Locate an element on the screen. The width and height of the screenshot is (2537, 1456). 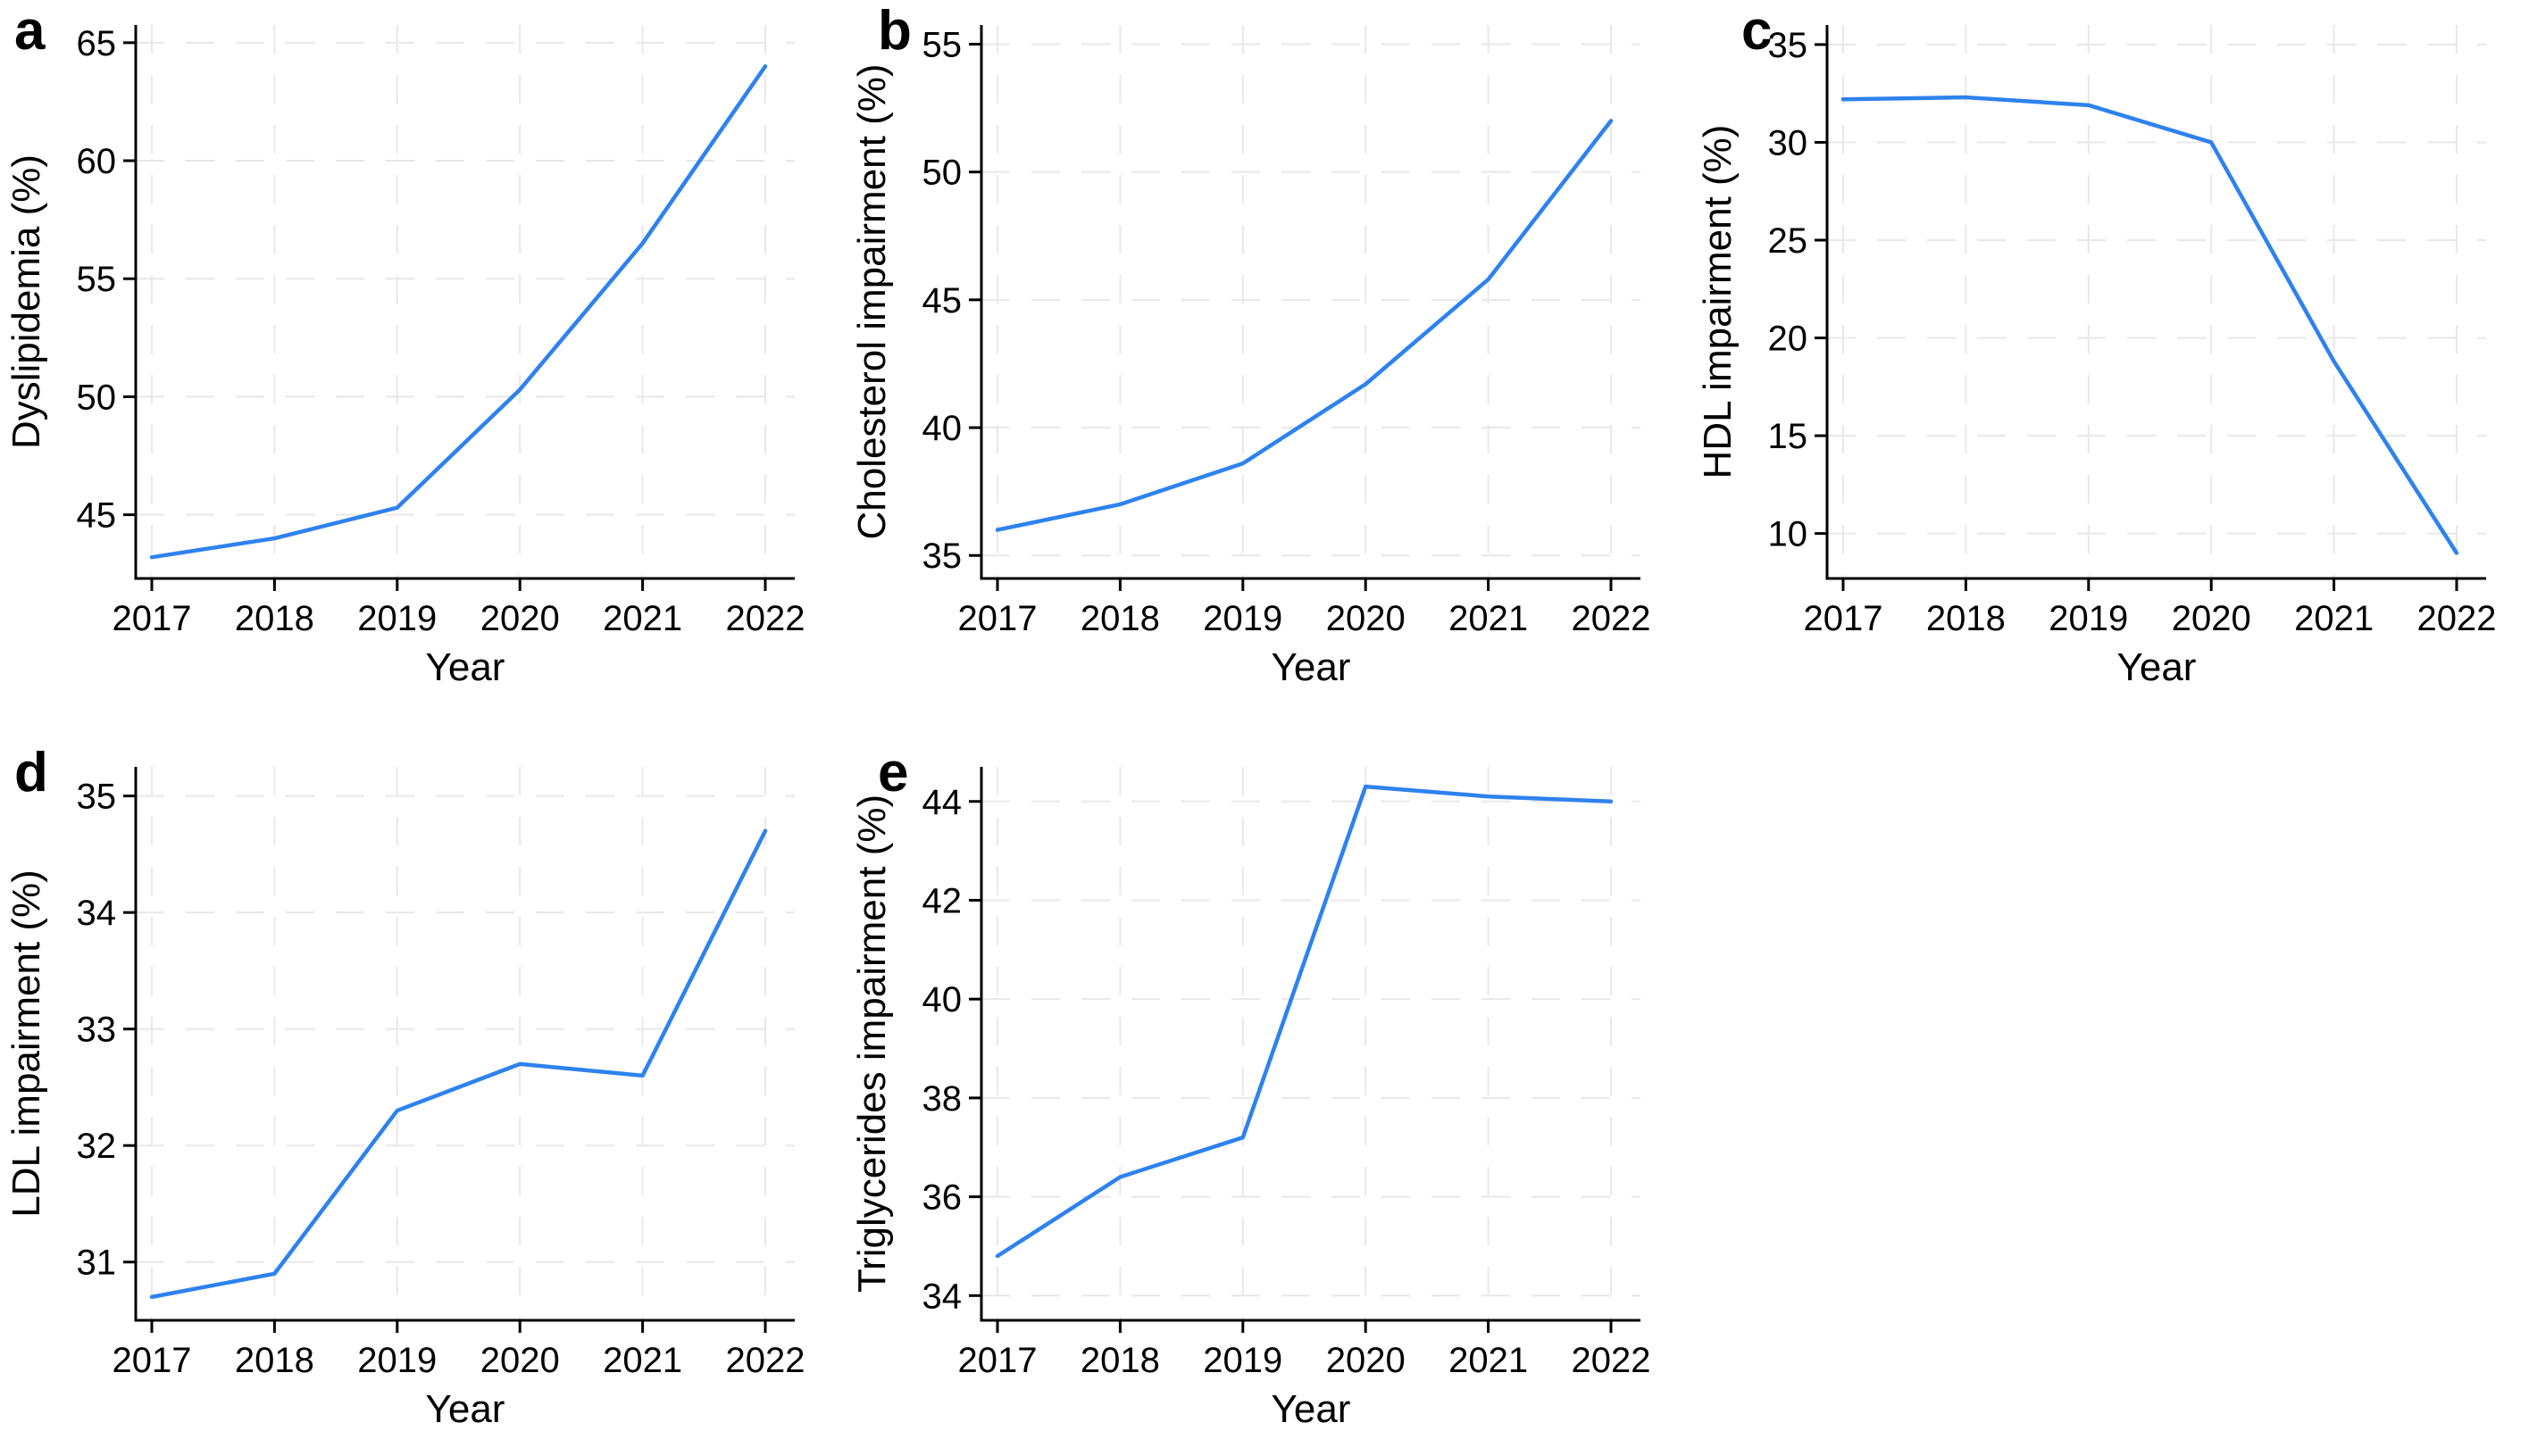
y-axis-title: HDL impairment (%) is located at coordinates (1718, 302).